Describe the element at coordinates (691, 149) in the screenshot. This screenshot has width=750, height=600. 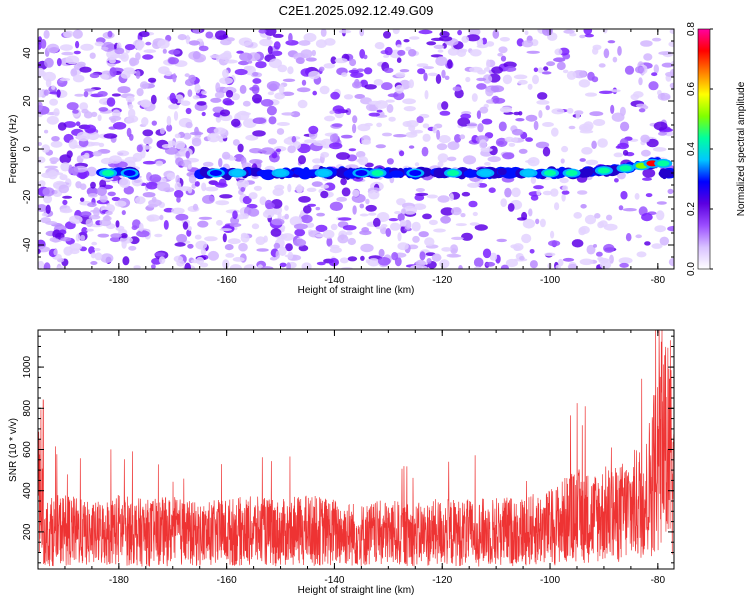
I see `colorbar-tick-label: 0.4` at that location.